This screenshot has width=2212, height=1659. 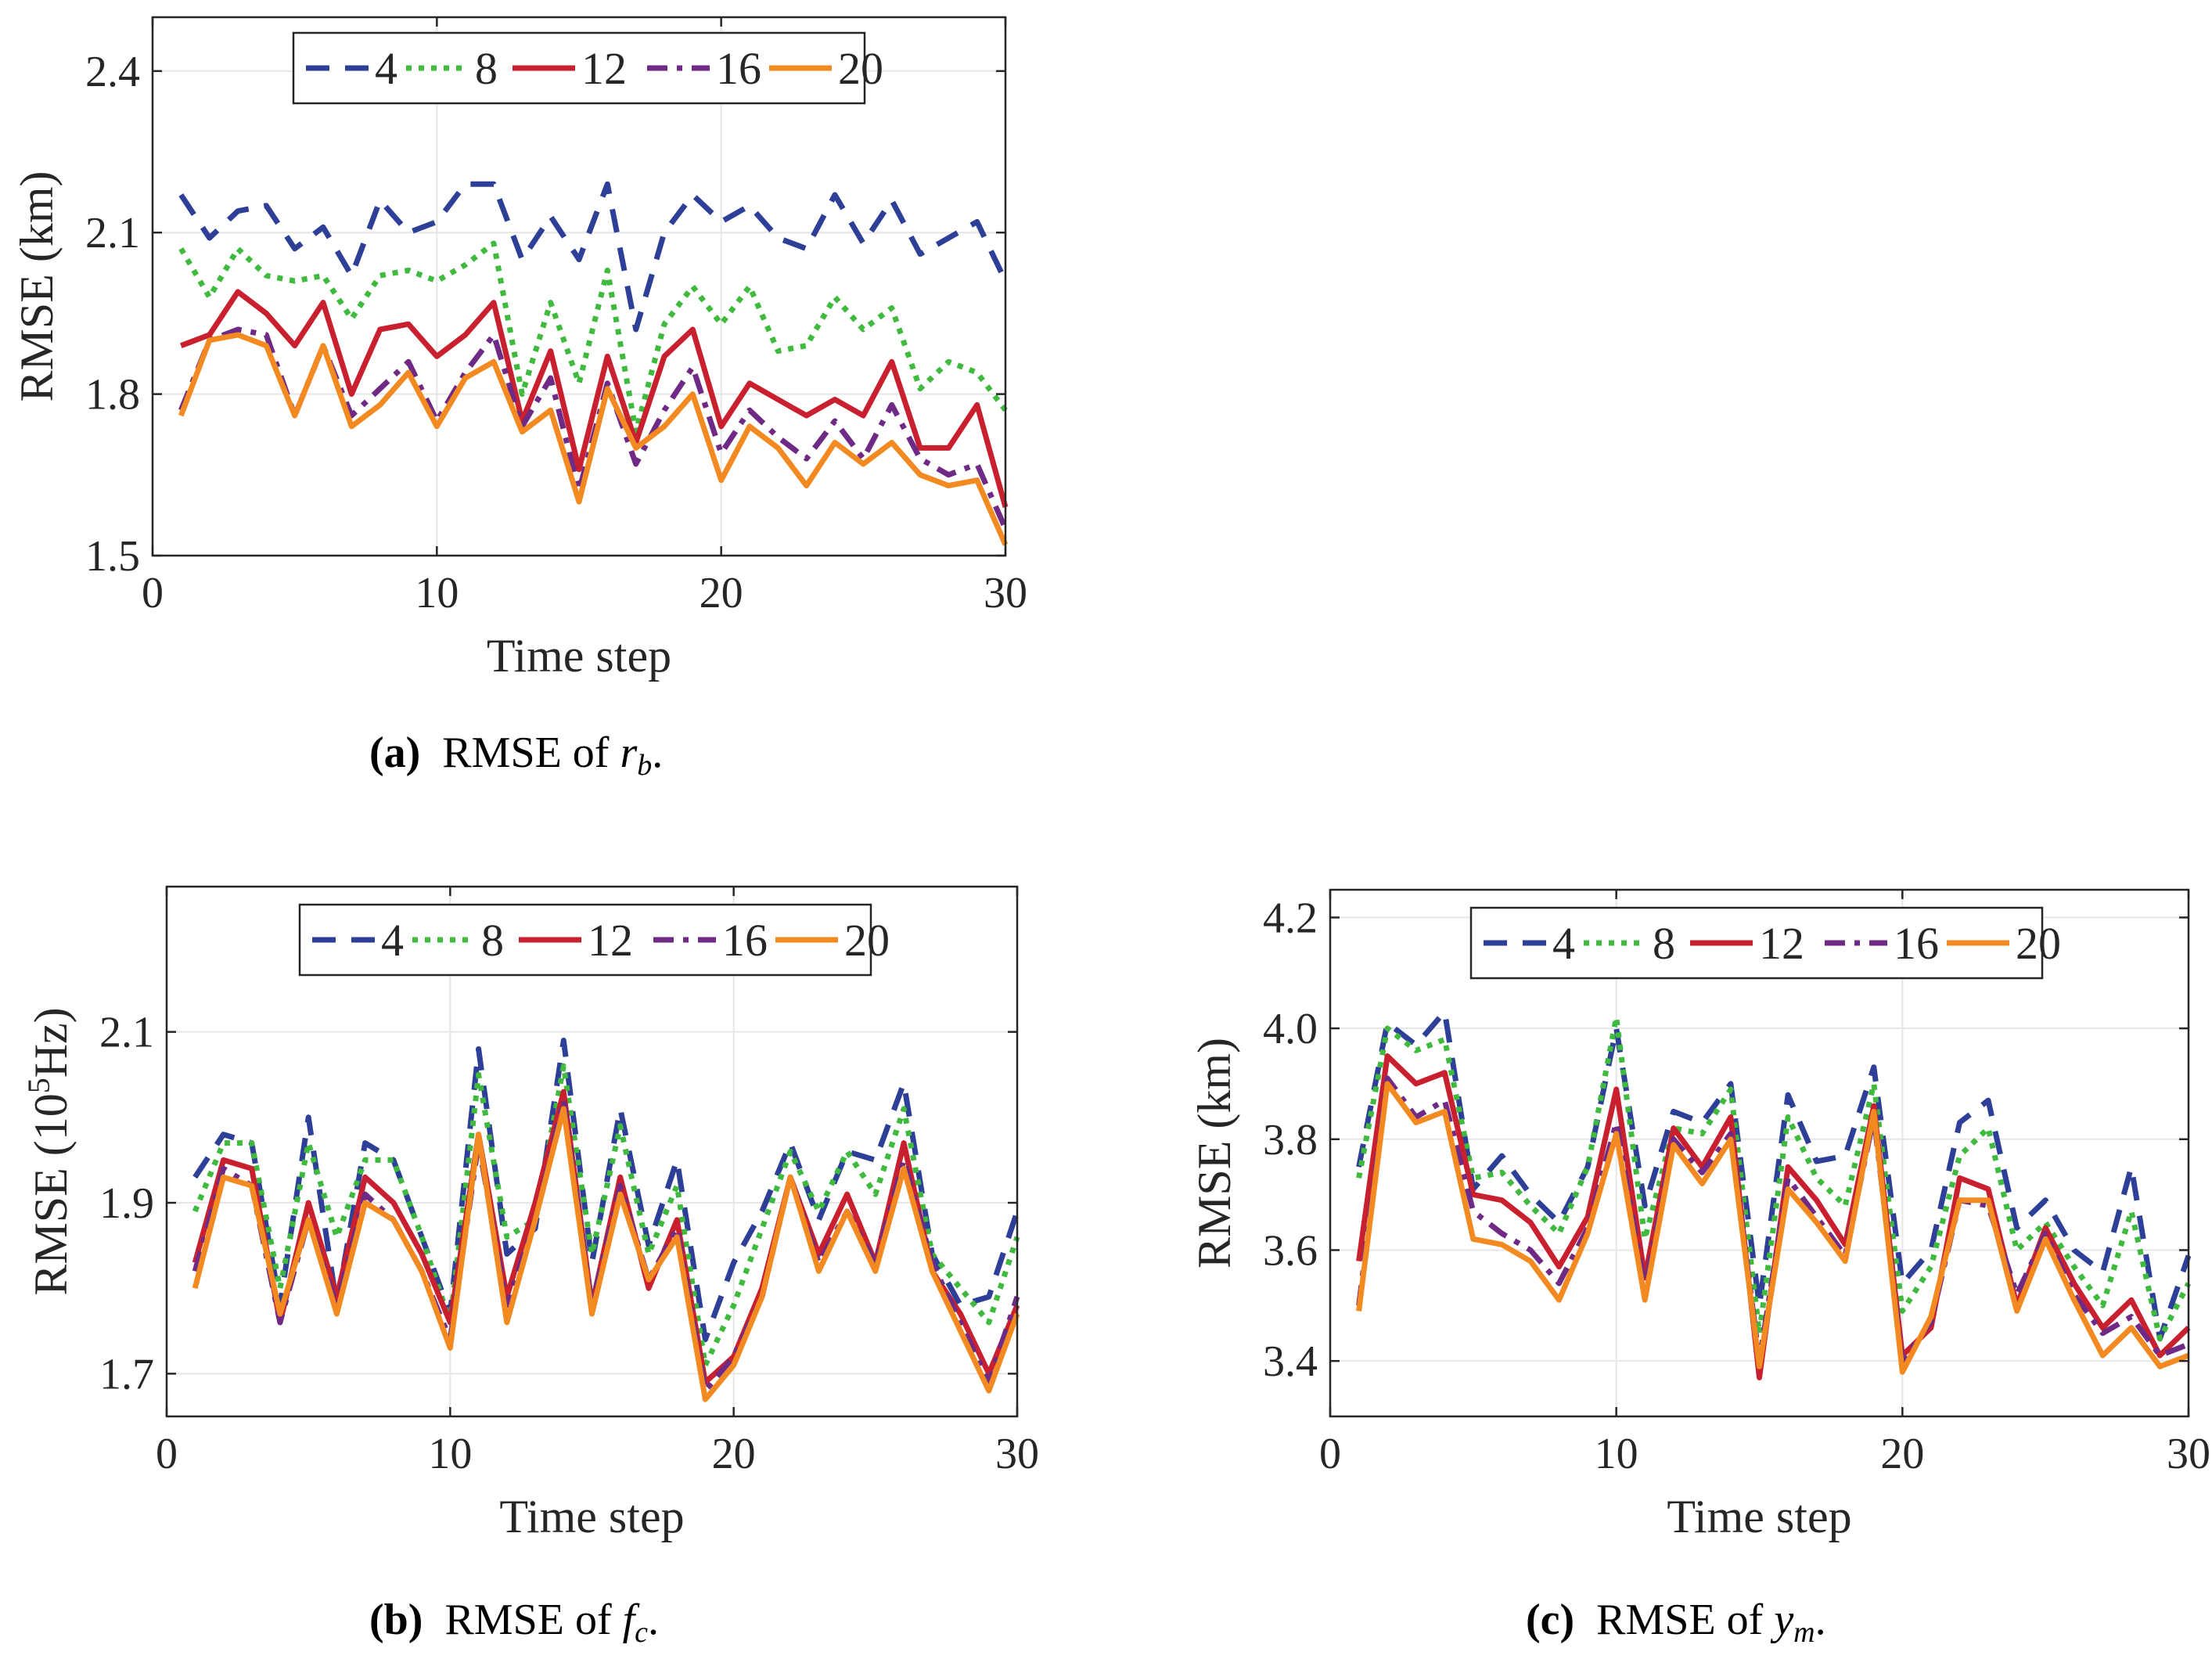 I want to click on y-tick-label: 1.5, so click(x=112, y=557).